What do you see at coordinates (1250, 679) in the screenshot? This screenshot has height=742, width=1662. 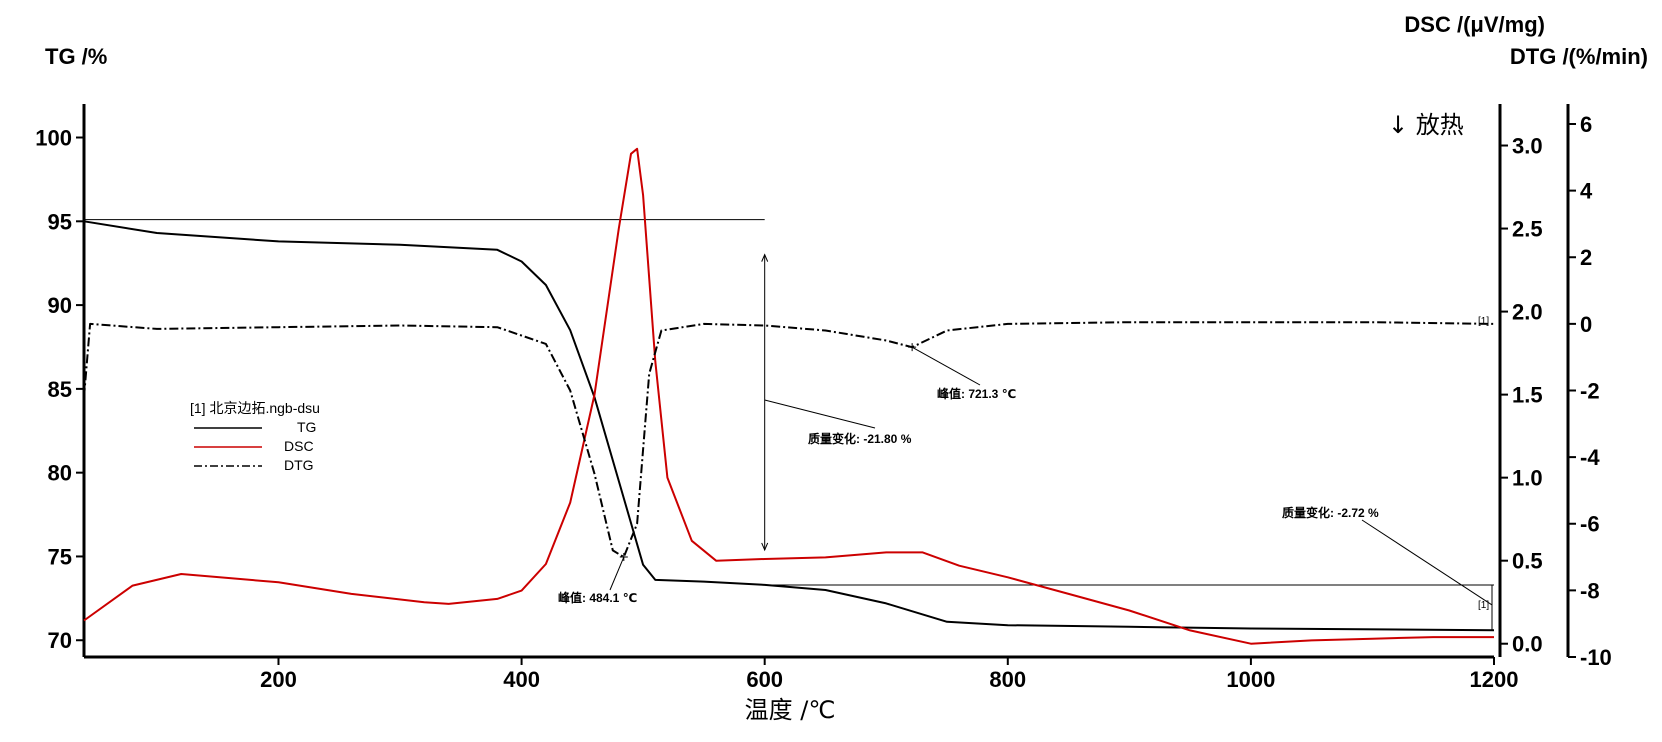 I see `x-tick-label-1000: 1000` at bounding box center [1250, 679].